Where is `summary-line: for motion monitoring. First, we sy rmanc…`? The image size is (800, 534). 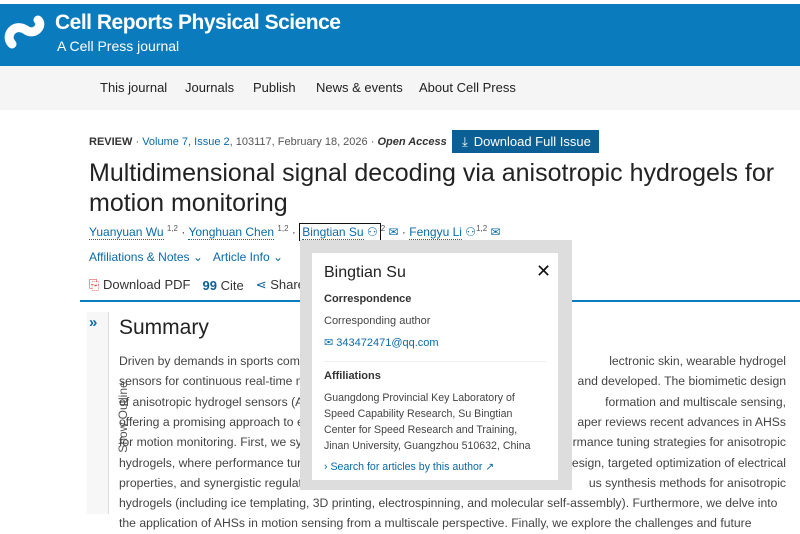
summary-line: for motion monitoring. First, we sy rmanc… is located at coordinates (452, 442).